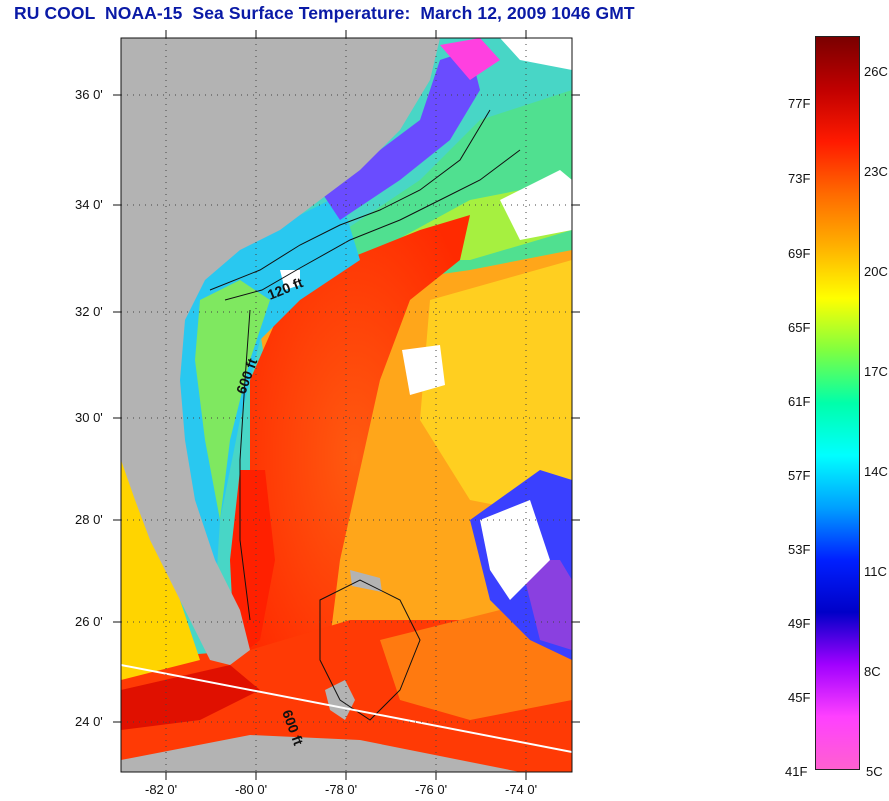  Describe the element at coordinates (89, 94) in the screenshot. I see `lat-label: 36 0'` at that location.